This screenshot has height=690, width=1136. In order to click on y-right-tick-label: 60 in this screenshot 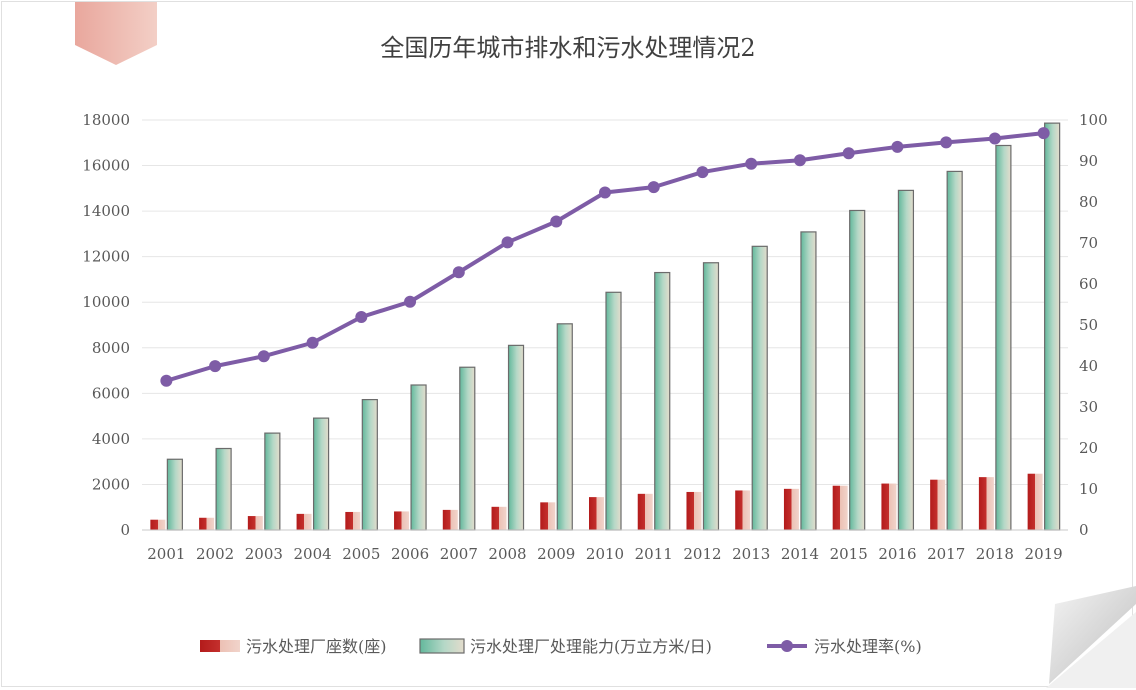, I will do `click(1088, 284)`.